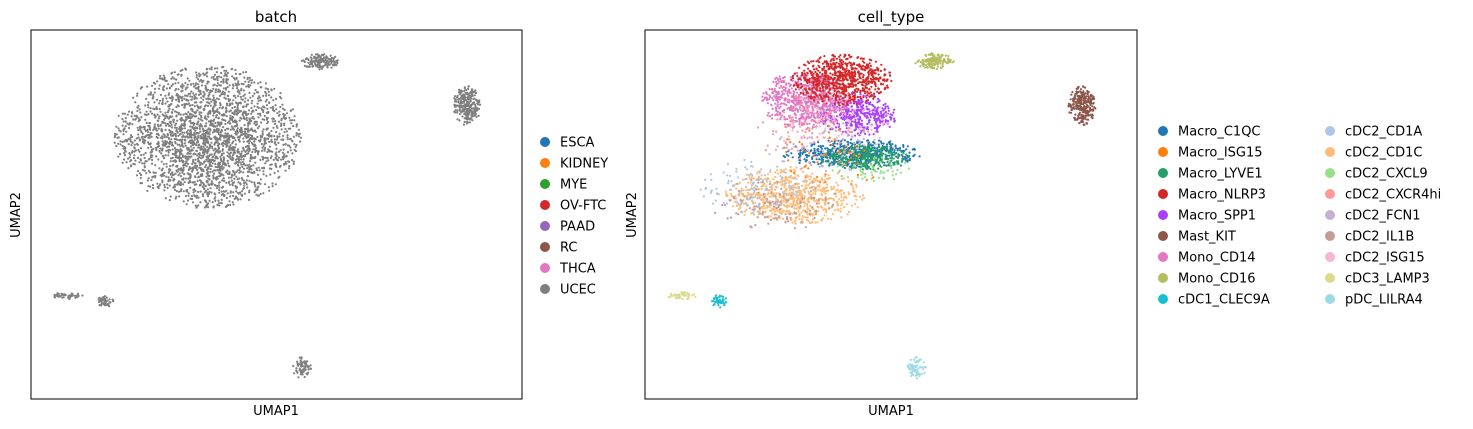 The width and height of the screenshot is (1473, 429). I want to click on legend-marker, so click(545, 226).